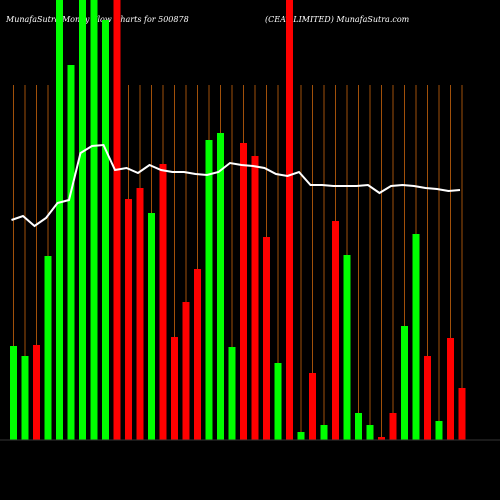 The height and width of the screenshot is (500, 500). Describe the element at coordinates (337, 19) in the screenshot. I see `chart-subtitle: (CEAT LIMITED) MunafaSutra.com` at that location.